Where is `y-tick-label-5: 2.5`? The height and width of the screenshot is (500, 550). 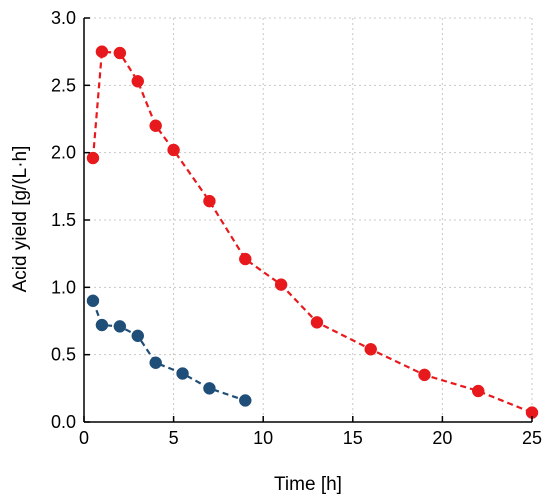
y-tick-label-5: 2.5 is located at coordinates (63, 85).